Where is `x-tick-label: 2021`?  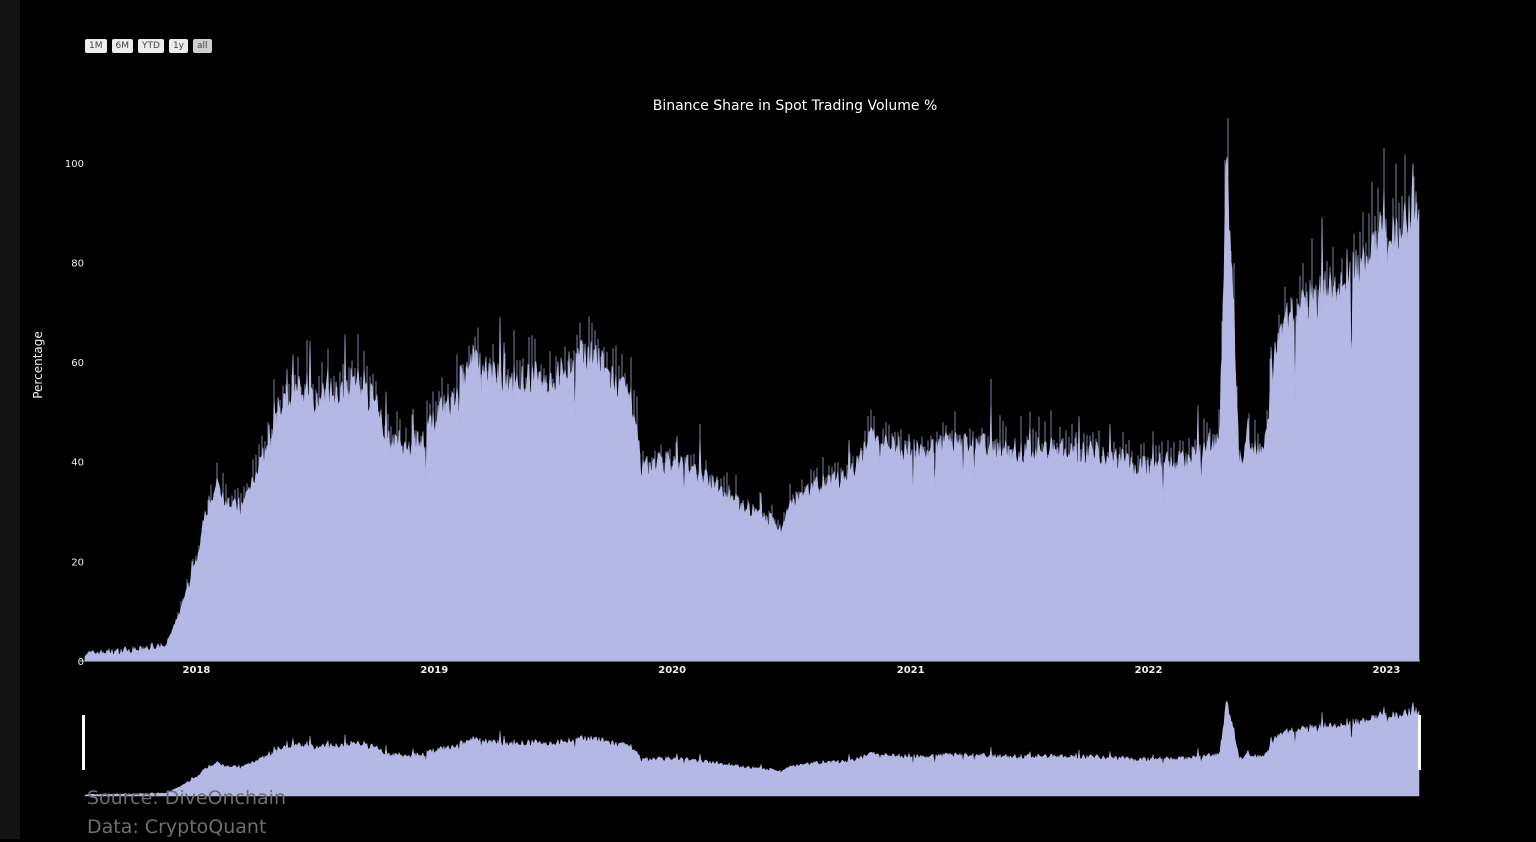
x-tick-label: 2021 is located at coordinates (911, 670).